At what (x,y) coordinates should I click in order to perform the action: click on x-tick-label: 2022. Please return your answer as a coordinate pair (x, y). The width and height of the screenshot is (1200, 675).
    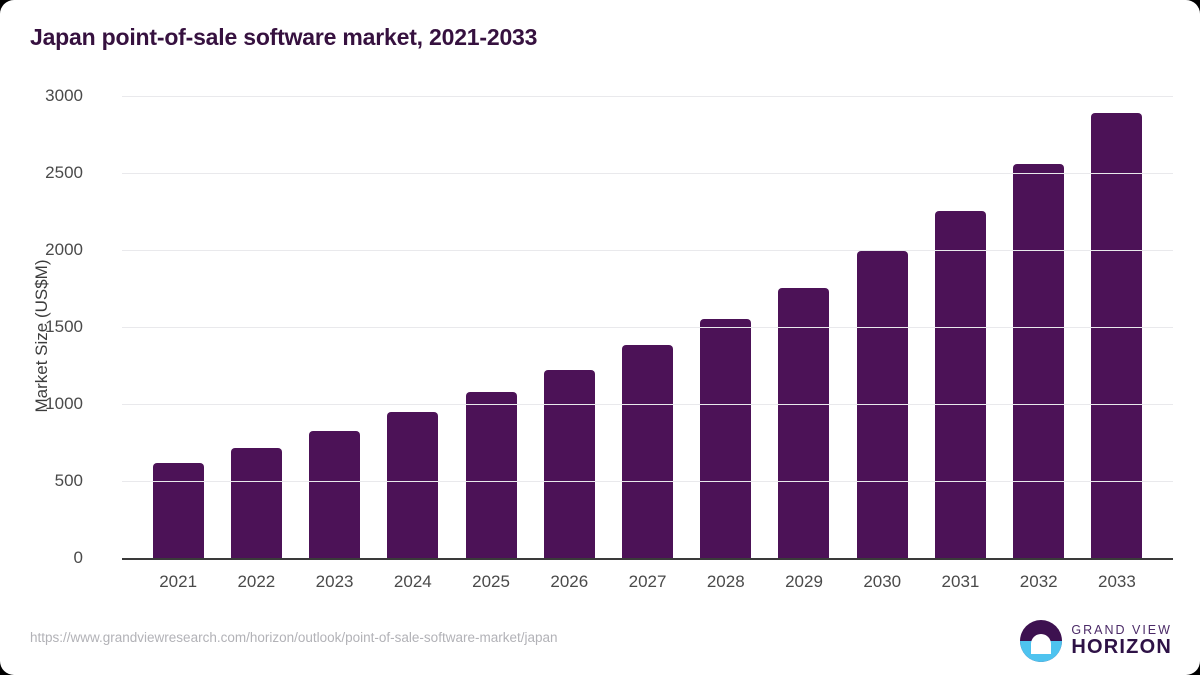
    Looking at the image, I should click on (256, 581).